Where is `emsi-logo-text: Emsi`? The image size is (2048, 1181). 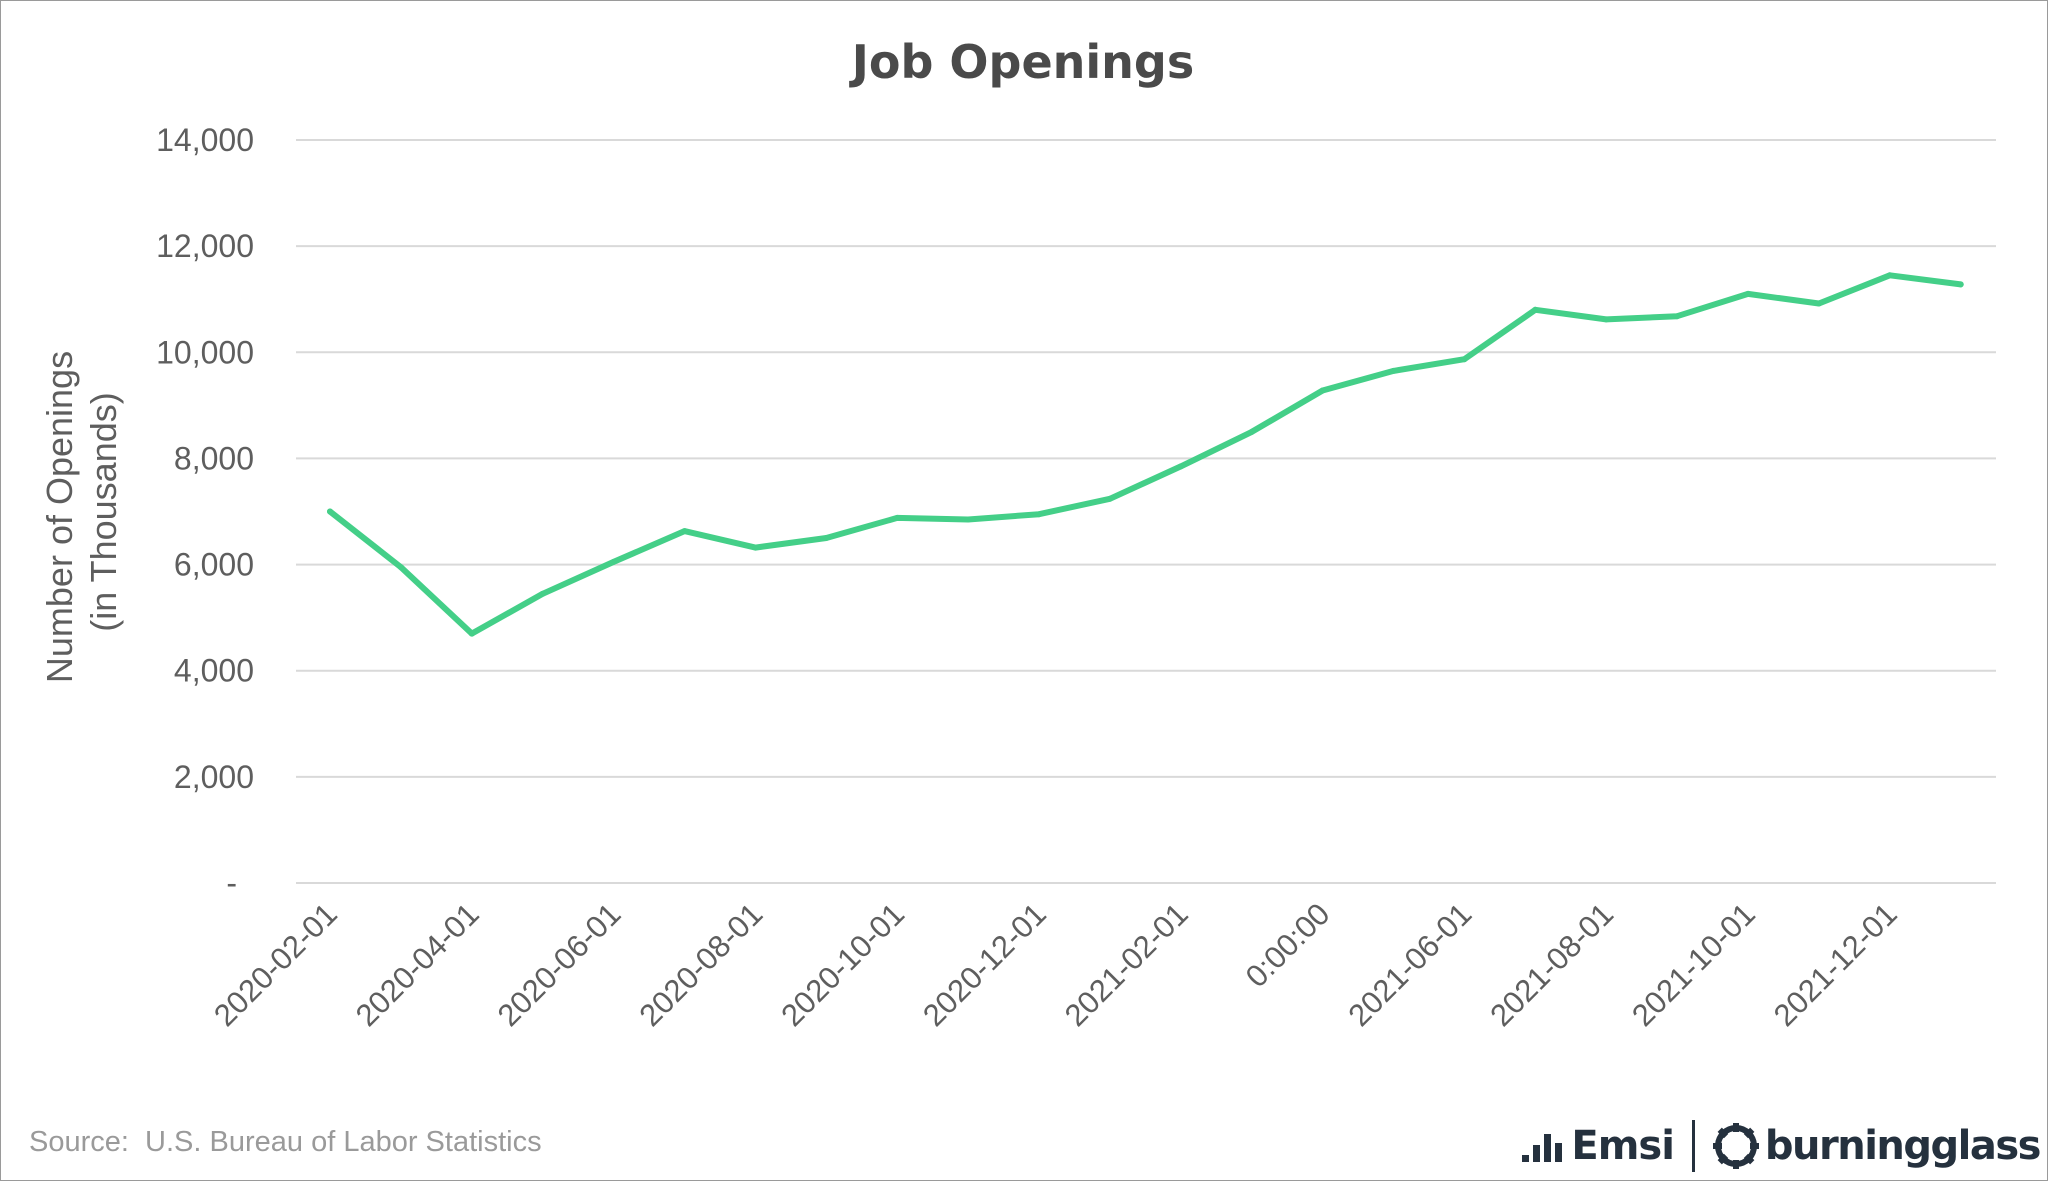 emsi-logo-text: Emsi is located at coordinates (1623, 1146).